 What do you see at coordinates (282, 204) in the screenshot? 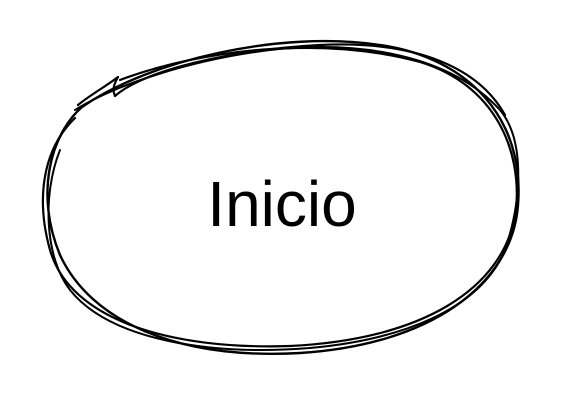
I see `start-node-label: Inicio` at bounding box center [282, 204].